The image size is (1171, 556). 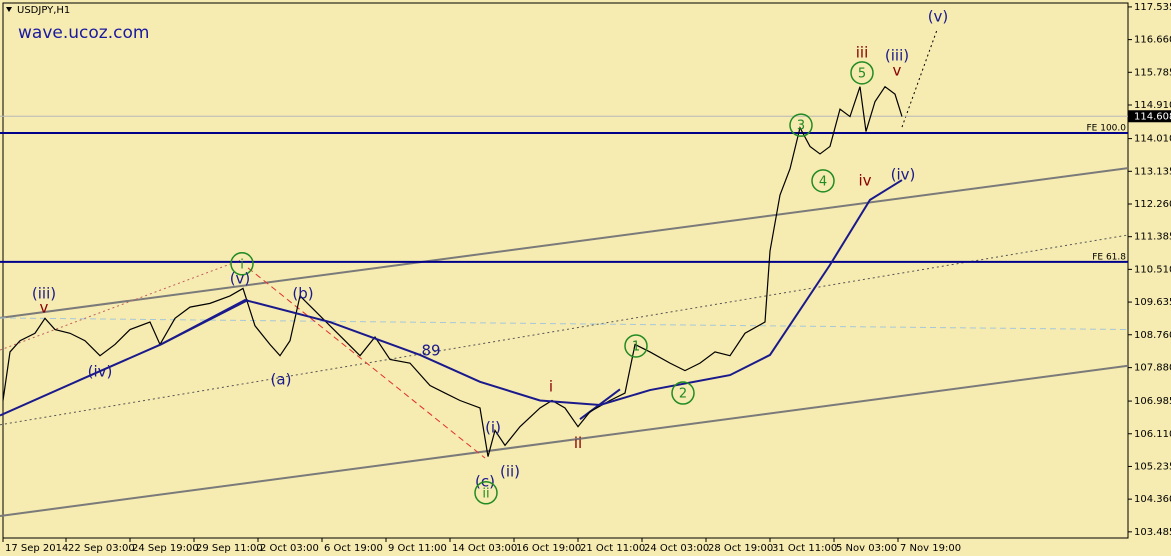 I want to click on y-tick-label: 112.260, so click(x=1152, y=204).